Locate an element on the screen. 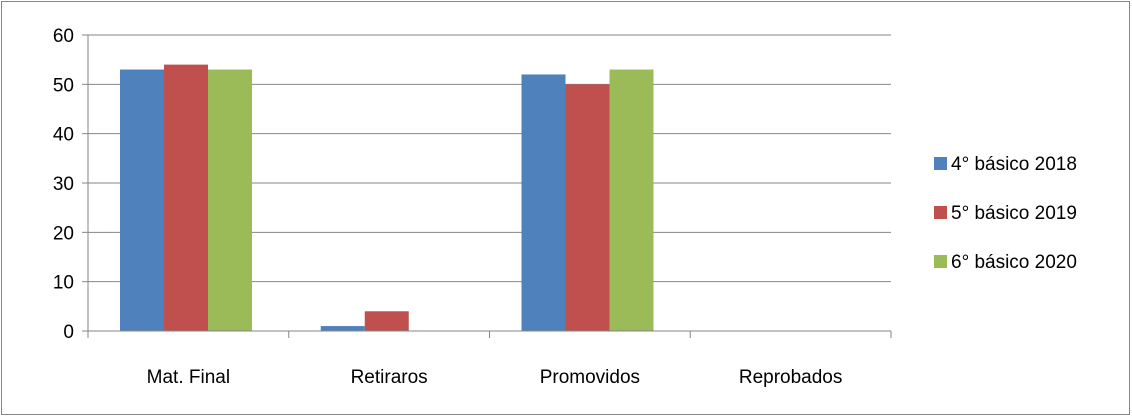 The width and height of the screenshot is (1132, 417). y-tick-label: 30 is located at coordinates (63, 184).